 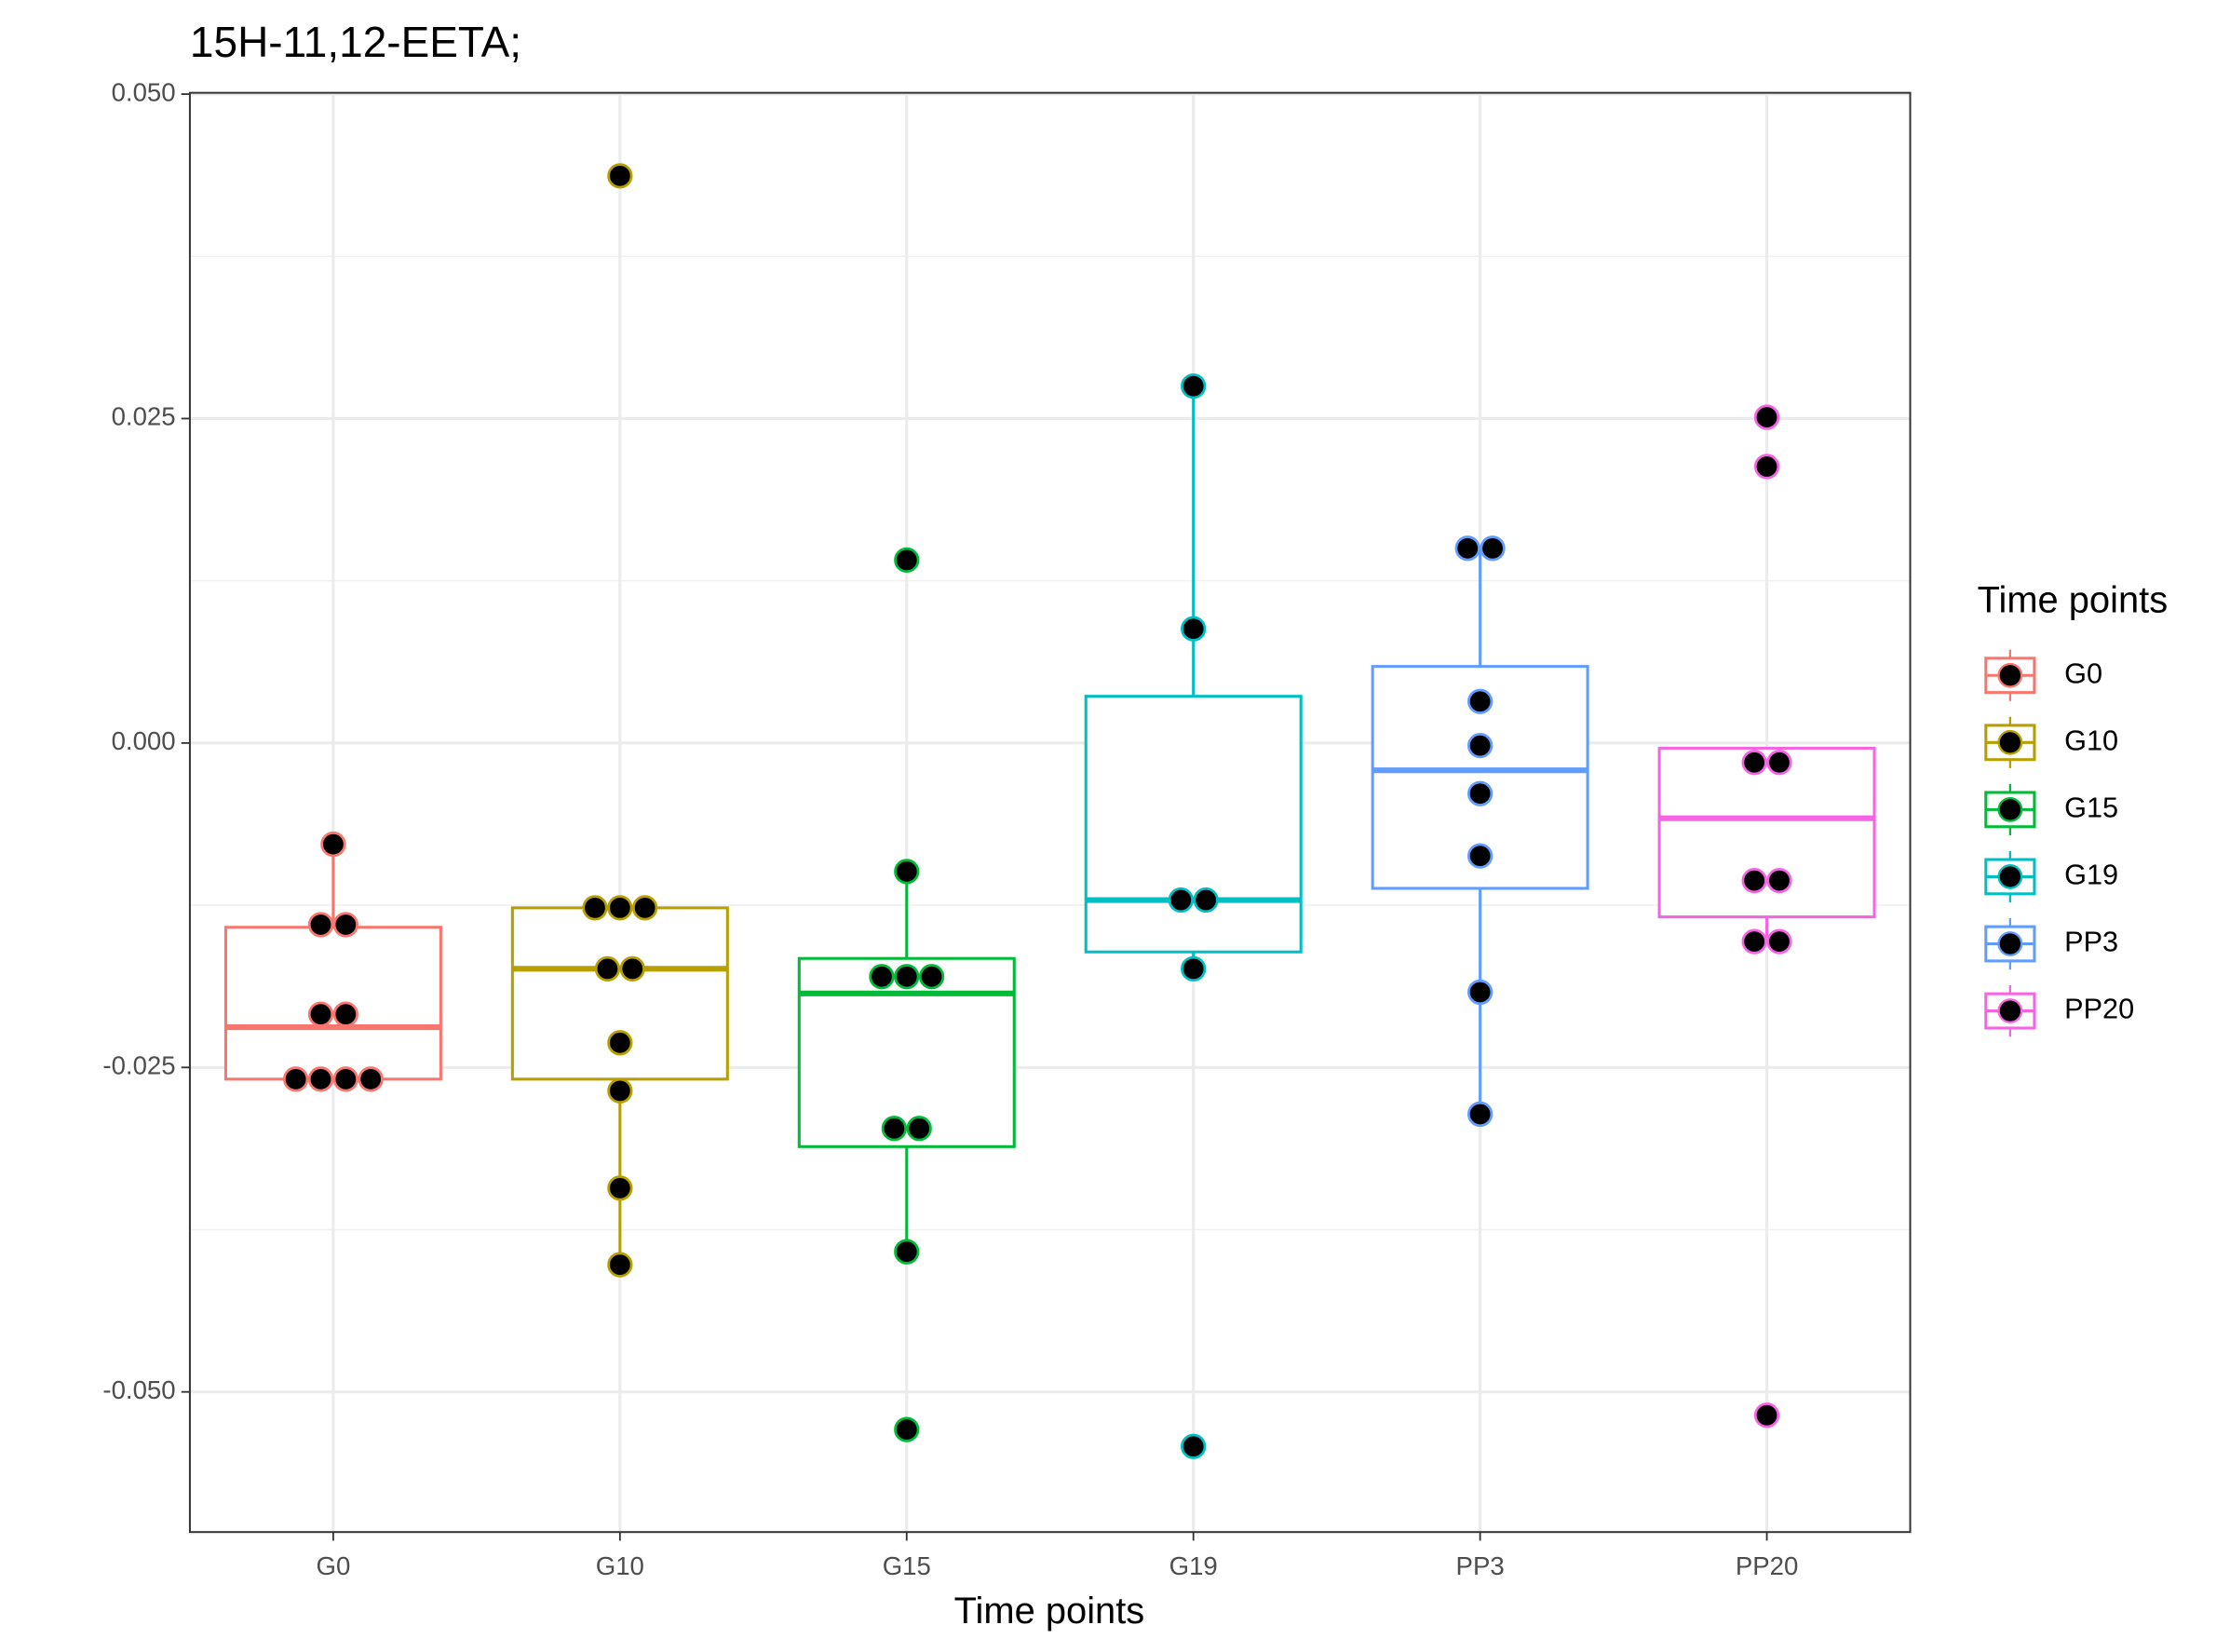 What do you see at coordinates (1193, 1565) in the screenshot?
I see `x-tick-label: G19` at bounding box center [1193, 1565].